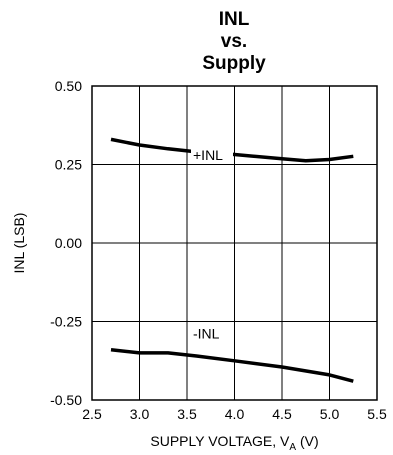 This screenshot has width=393, height=455. I want to click on x-tick-label: 4.5, so click(282, 414).